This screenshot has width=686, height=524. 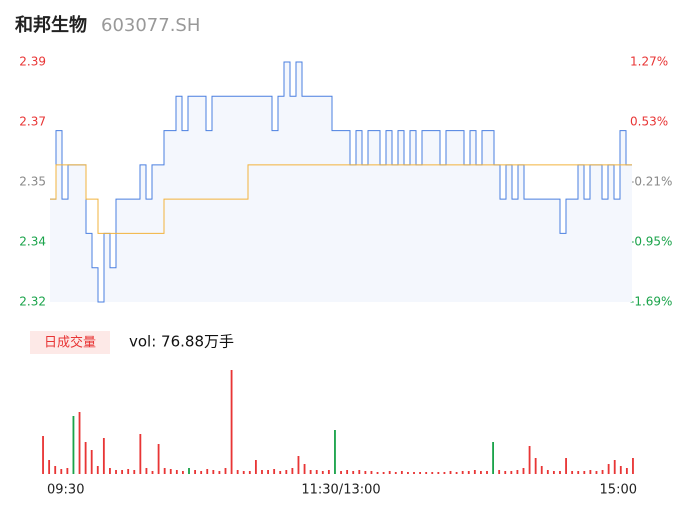 I want to click on stock-code: 603077.SH, so click(x=150, y=25).